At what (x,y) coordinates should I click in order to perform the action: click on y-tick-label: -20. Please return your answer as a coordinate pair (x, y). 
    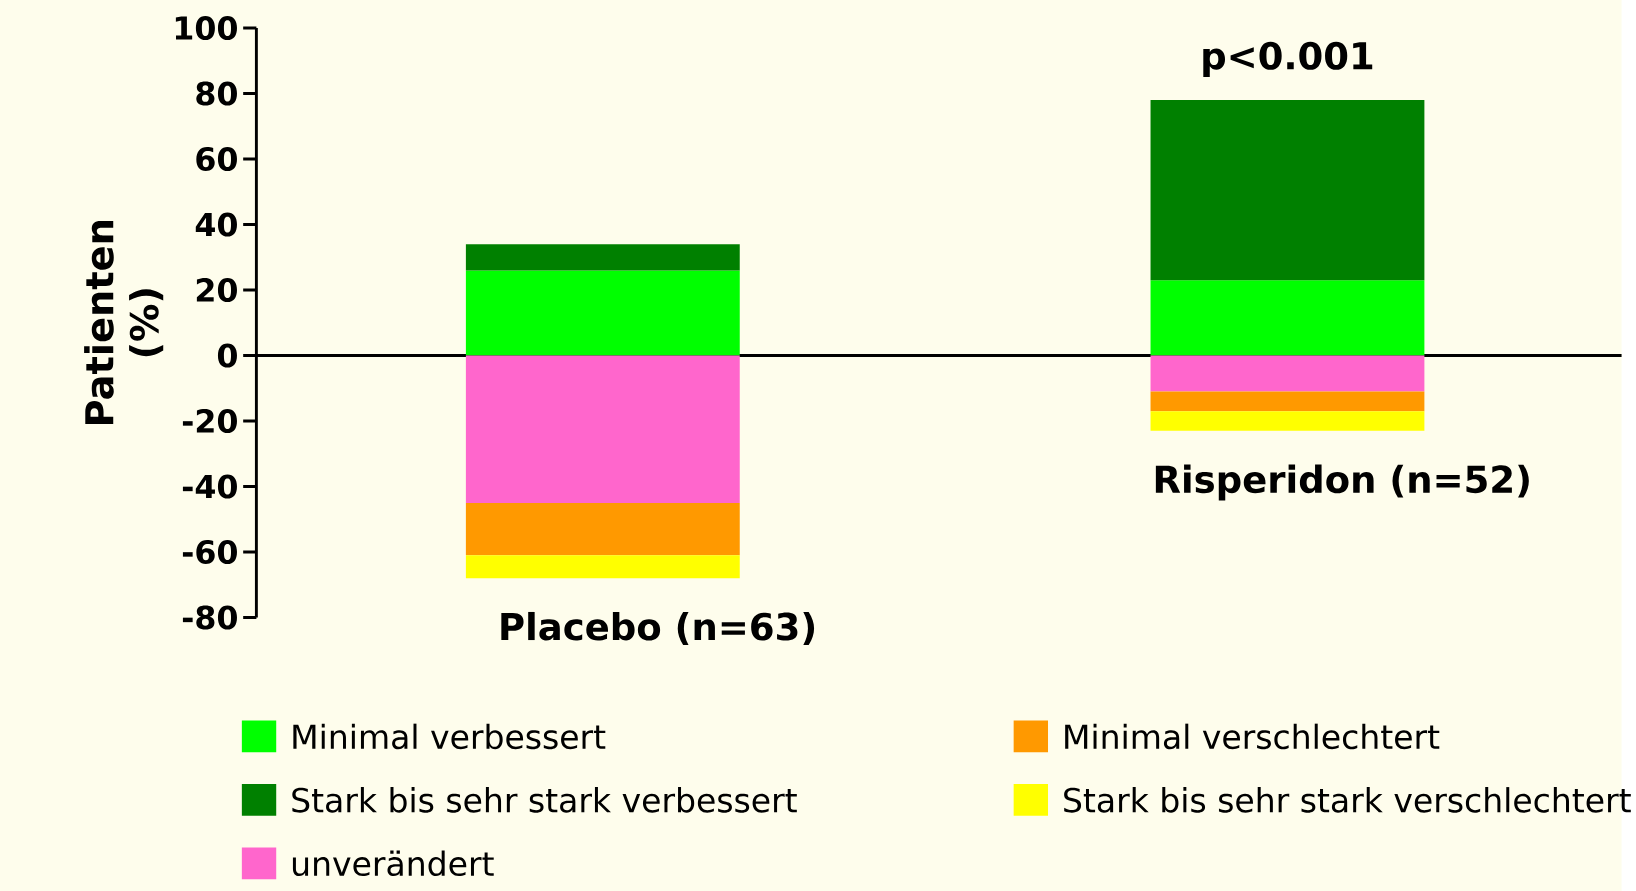
    Looking at the image, I should click on (209, 420).